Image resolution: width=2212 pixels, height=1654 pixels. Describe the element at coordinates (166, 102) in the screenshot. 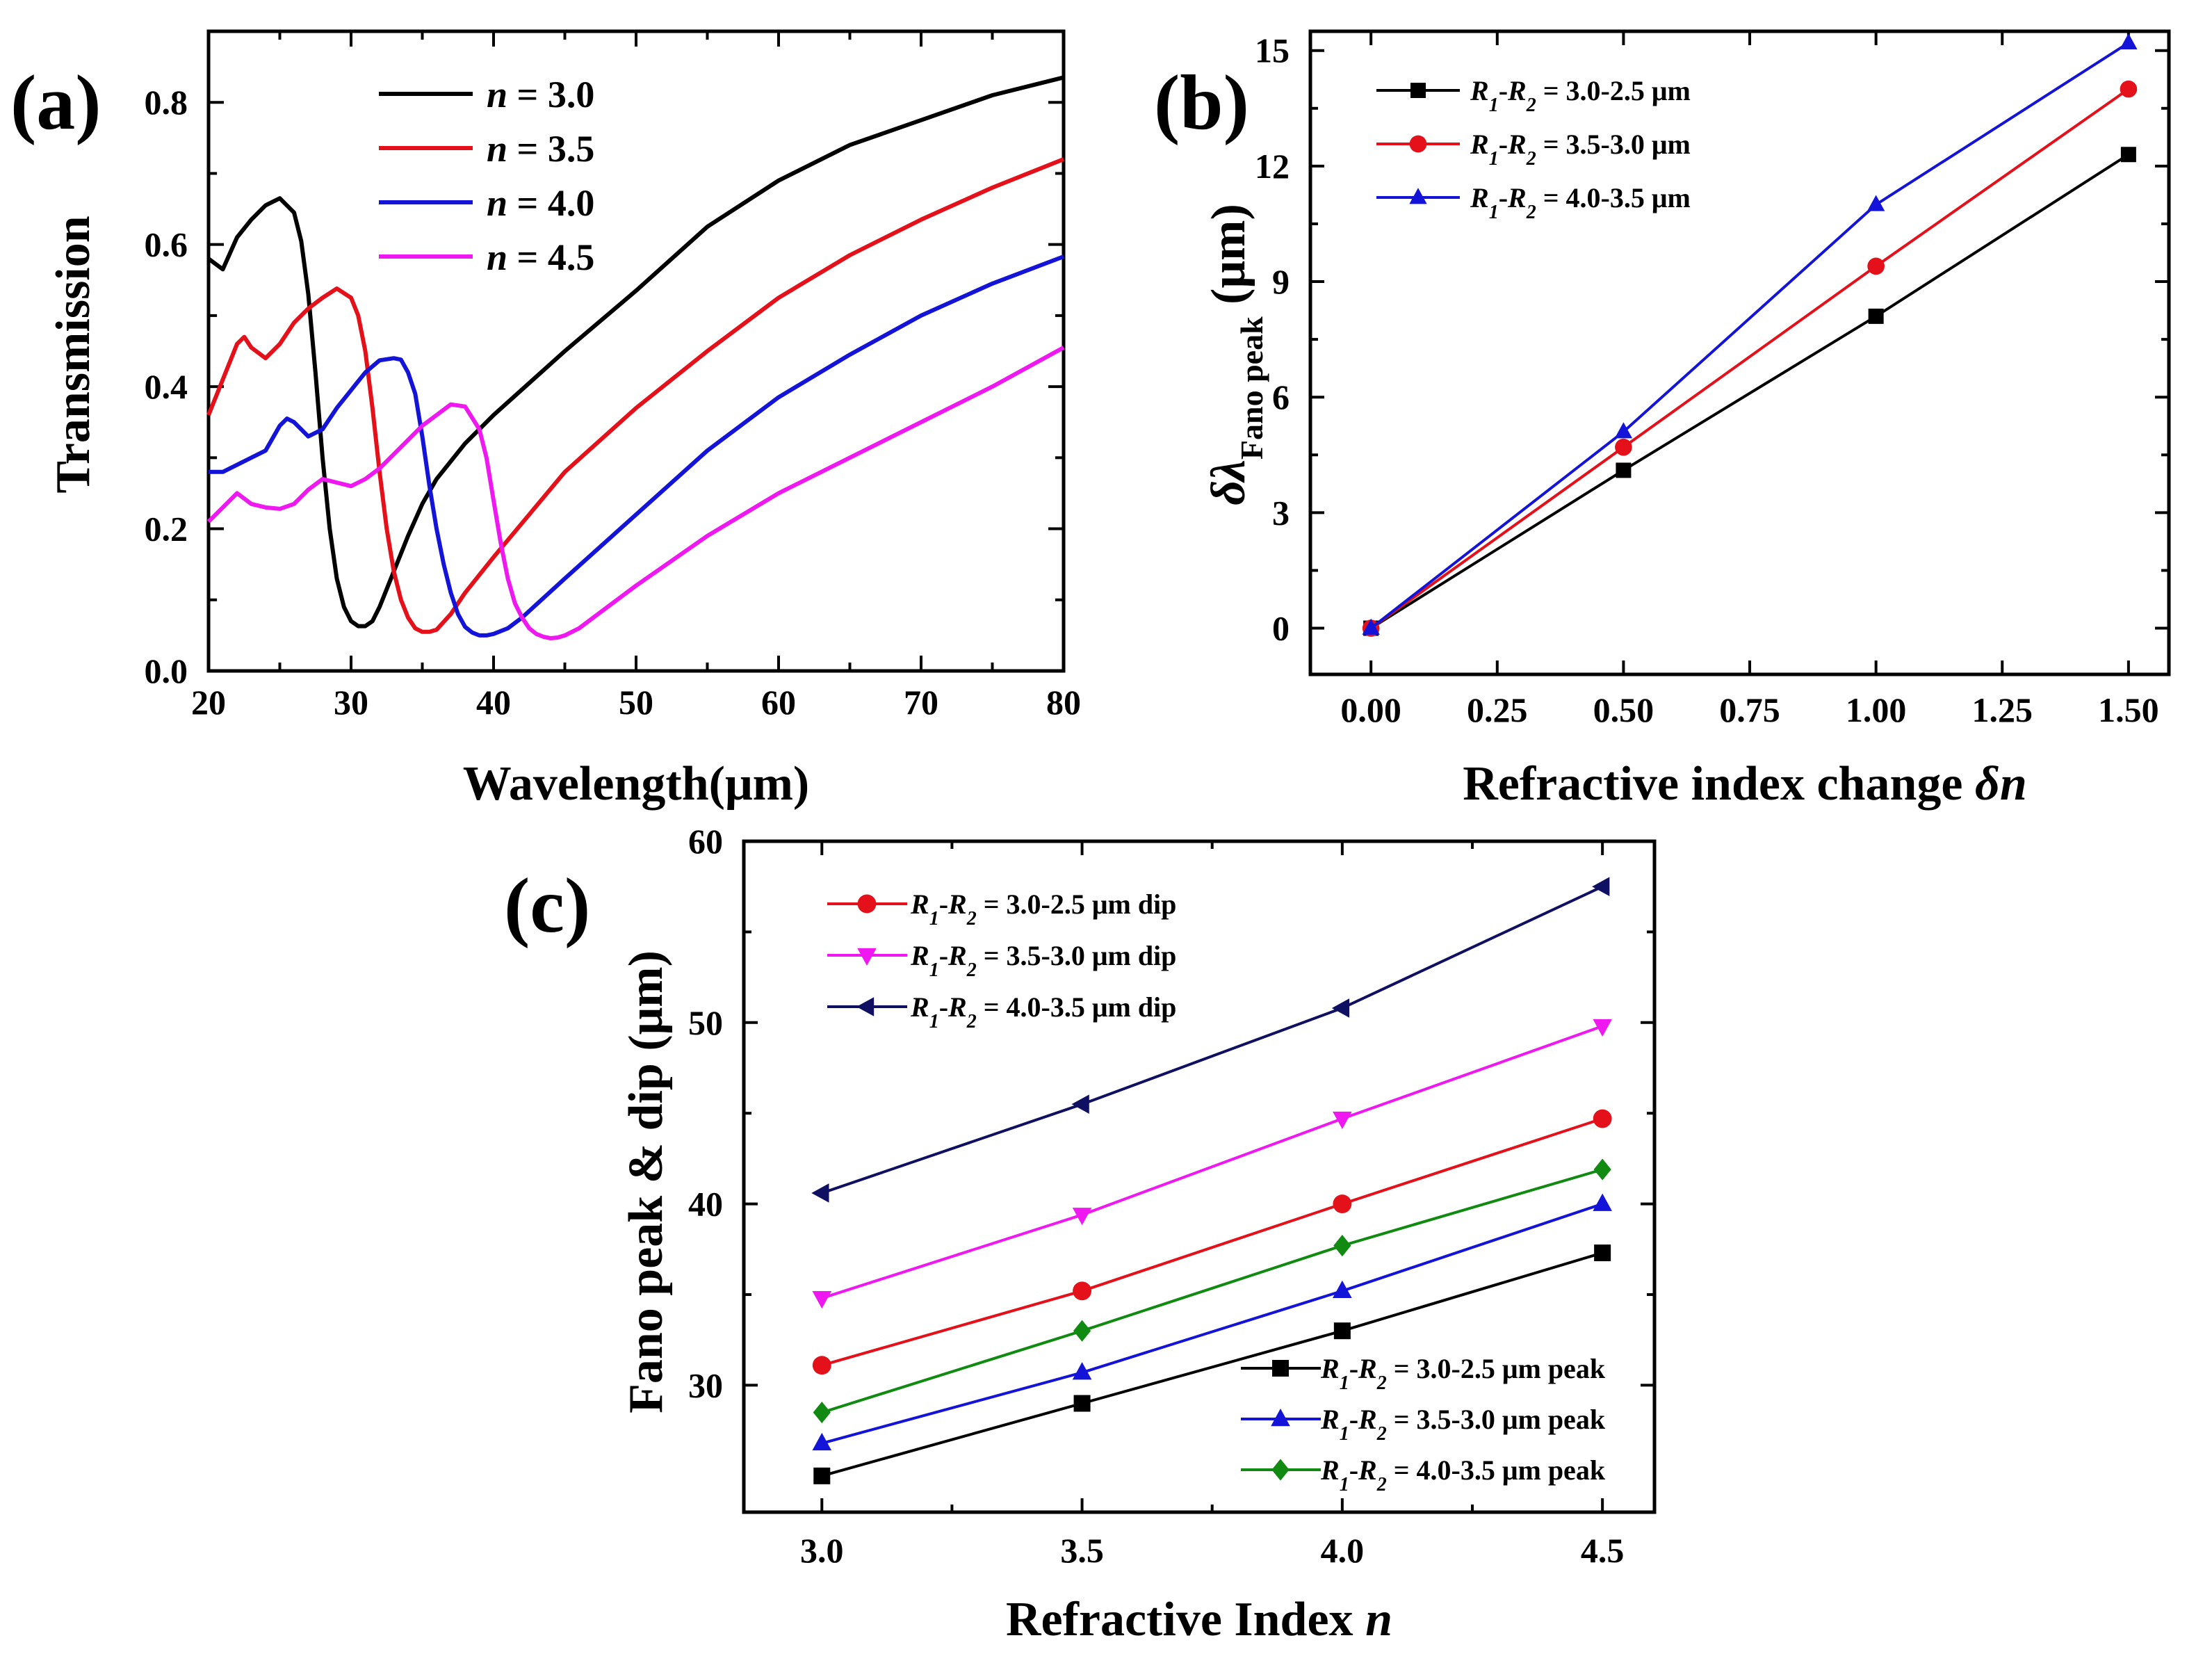

I see `a-y-tick-label: 0.8` at that location.